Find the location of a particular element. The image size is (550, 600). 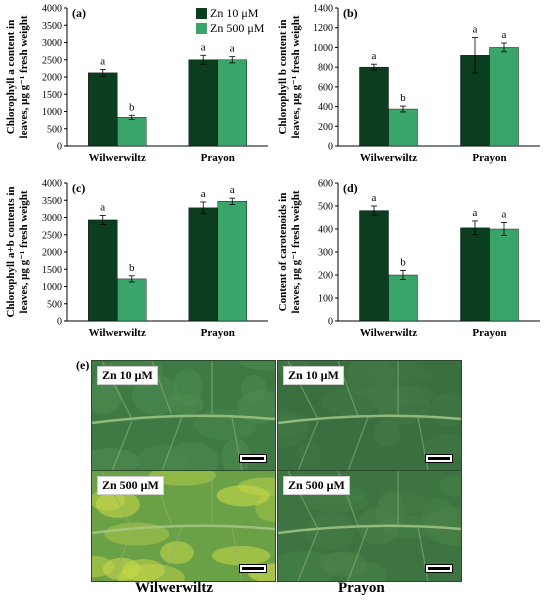

y-tick-label: 1400 is located at coordinates (323, 9).